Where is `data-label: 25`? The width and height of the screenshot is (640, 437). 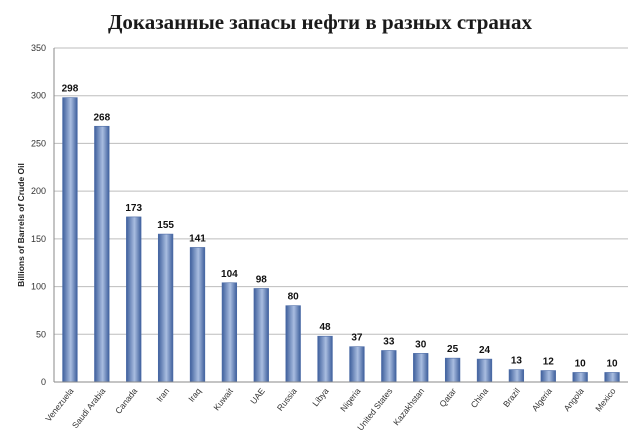 data-label: 25 is located at coordinates (453, 349).